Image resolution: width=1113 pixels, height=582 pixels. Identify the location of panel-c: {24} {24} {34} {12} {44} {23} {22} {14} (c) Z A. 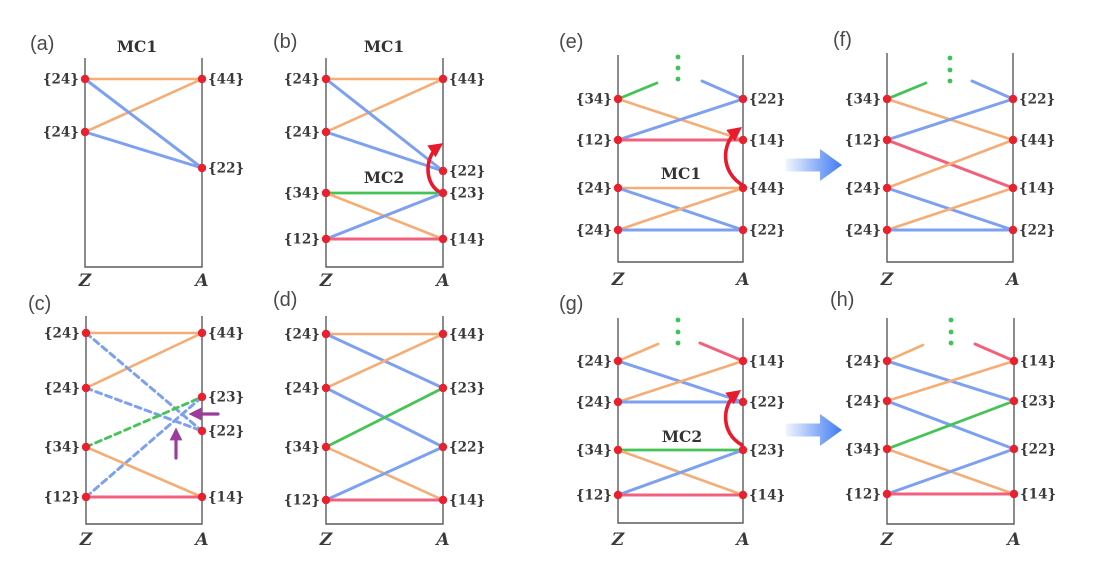
(136, 421).